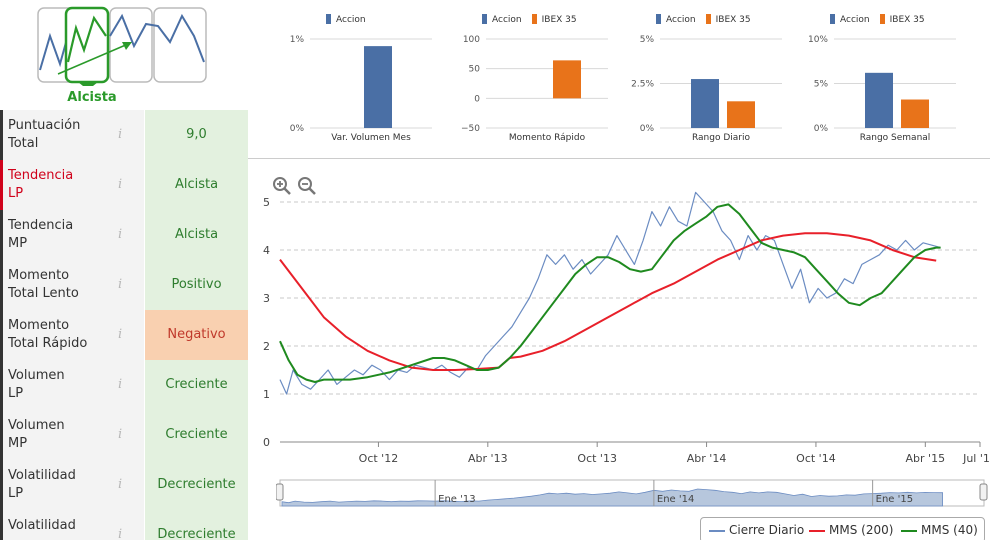 The image size is (990, 540). Describe the element at coordinates (124, 135) in the screenshot. I see `indicator-row: Puntuación Total i 9,0` at that location.